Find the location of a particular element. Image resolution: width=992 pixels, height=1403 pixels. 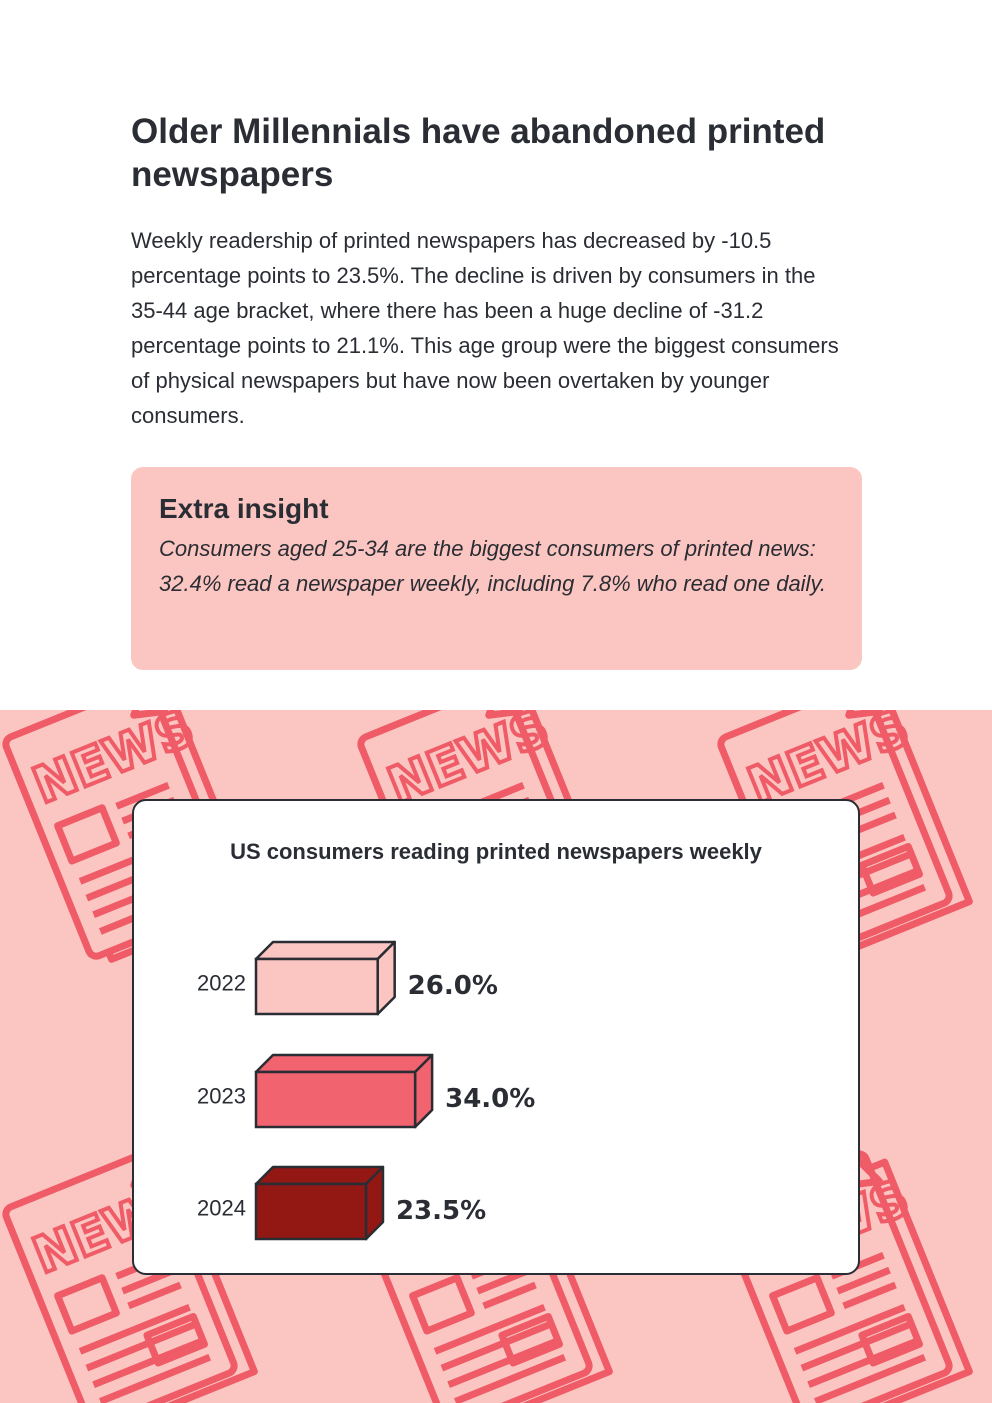

bar-2024 is located at coordinates (319, 1203).